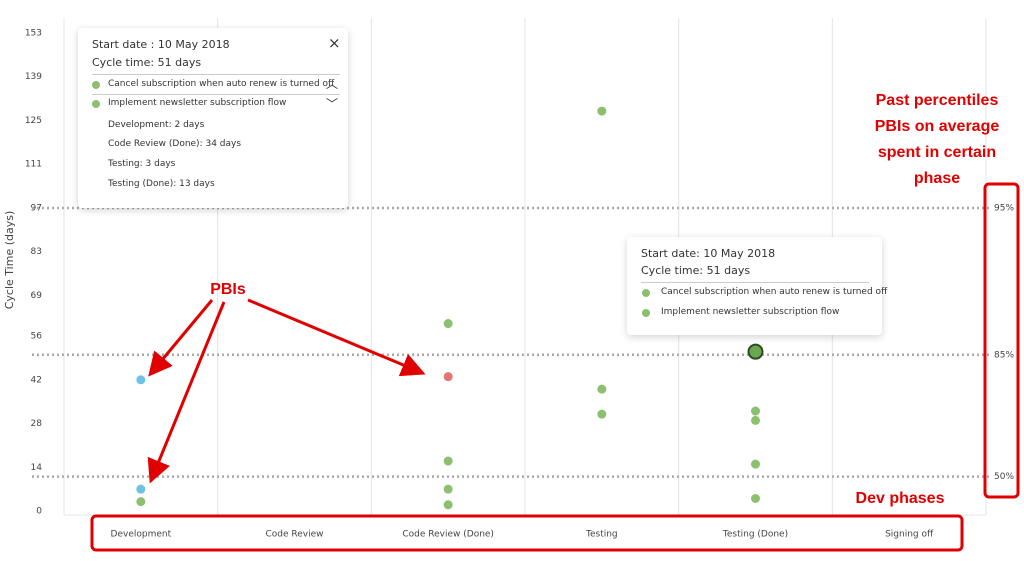 Image resolution: width=1024 pixels, height=561 pixels. Describe the element at coordinates (33, 165) in the screenshot. I see `y-tick-label: 111` at that location.